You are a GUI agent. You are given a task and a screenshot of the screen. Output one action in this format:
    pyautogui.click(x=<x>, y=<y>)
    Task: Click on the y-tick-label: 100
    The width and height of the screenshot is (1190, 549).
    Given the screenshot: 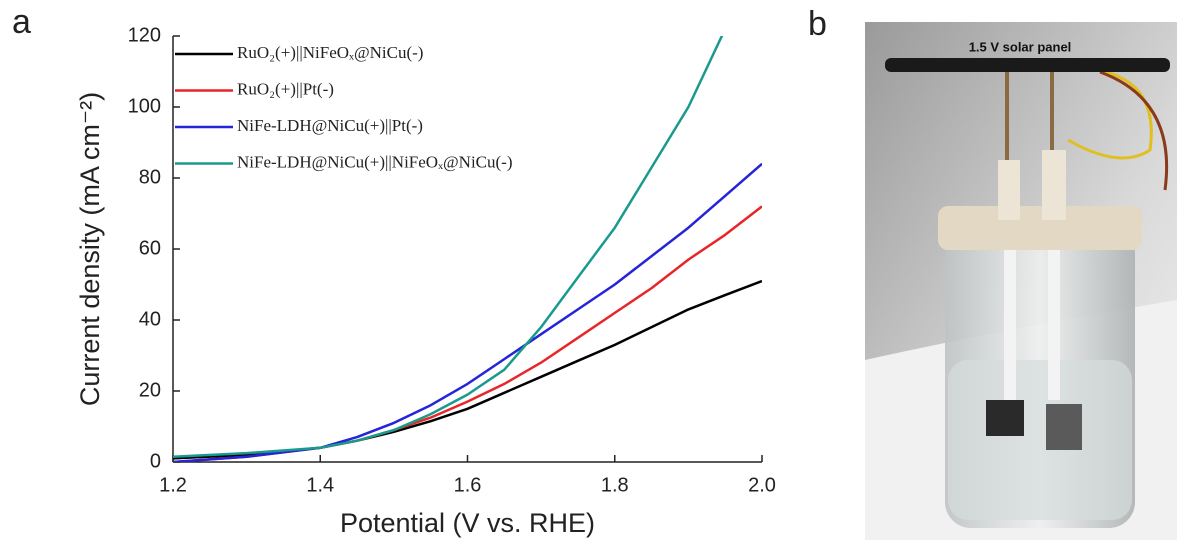 What is the action you would take?
    pyautogui.click(x=144, y=106)
    